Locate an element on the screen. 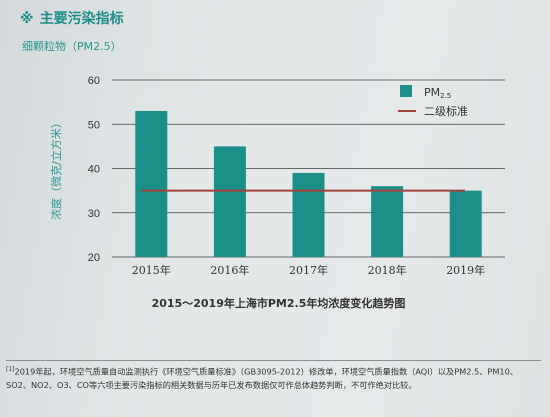 This screenshot has height=417, width=550. y-tick-label-50: 50 is located at coordinates (94, 125).